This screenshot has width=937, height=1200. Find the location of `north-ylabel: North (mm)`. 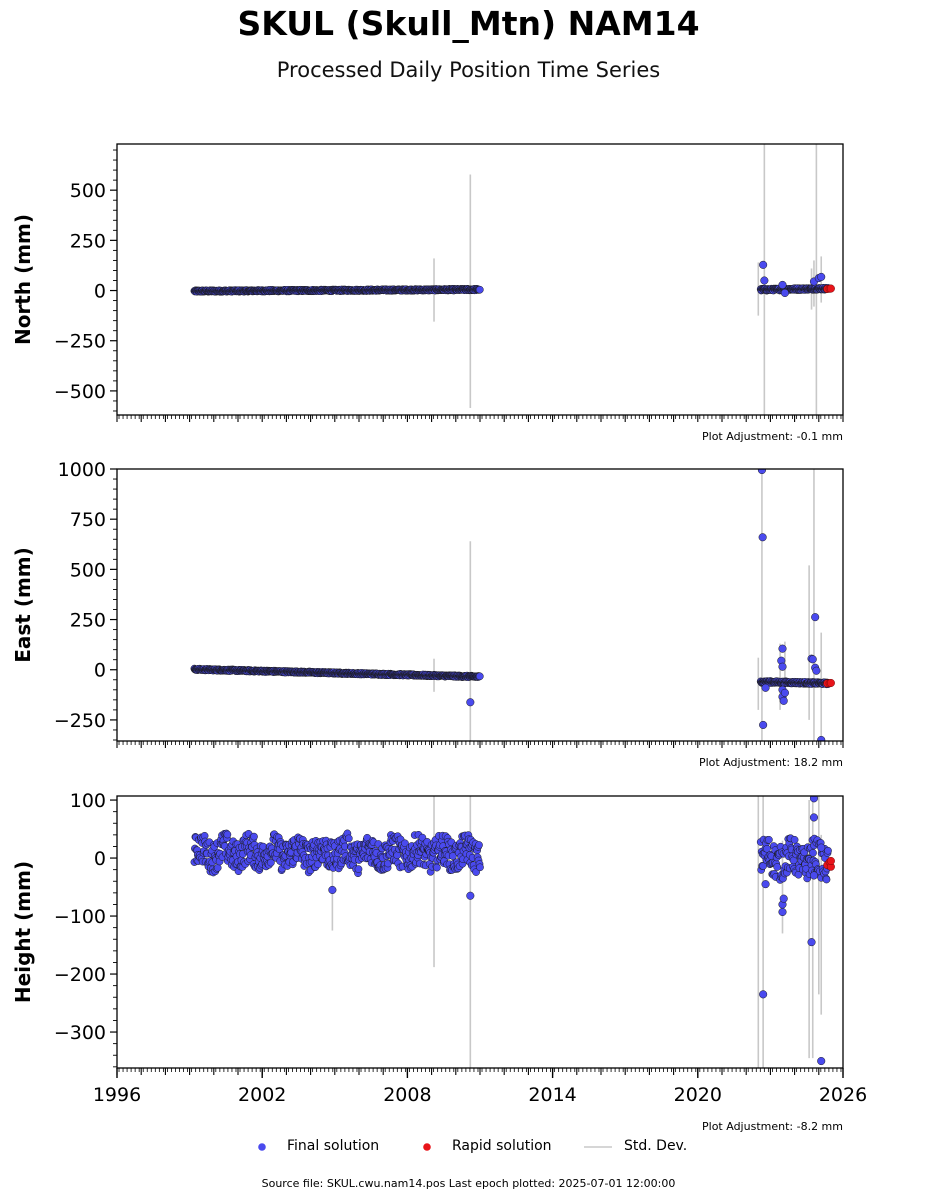

north-ylabel: North (mm) is located at coordinates (23, 279).